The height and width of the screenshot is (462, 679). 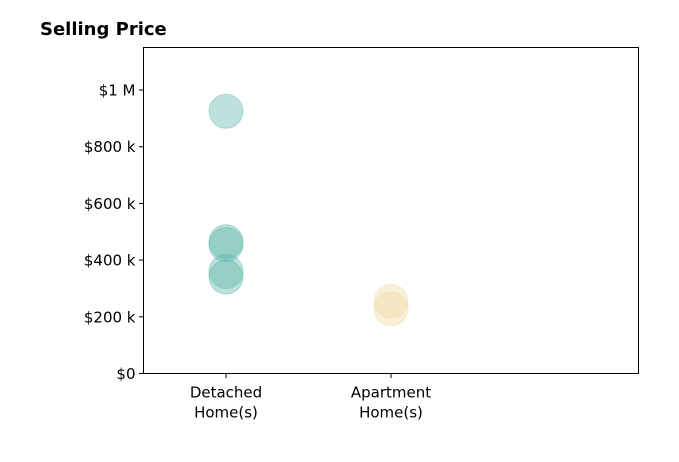 What do you see at coordinates (103, 29) in the screenshot?
I see `chart-title: Selling Price` at bounding box center [103, 29].